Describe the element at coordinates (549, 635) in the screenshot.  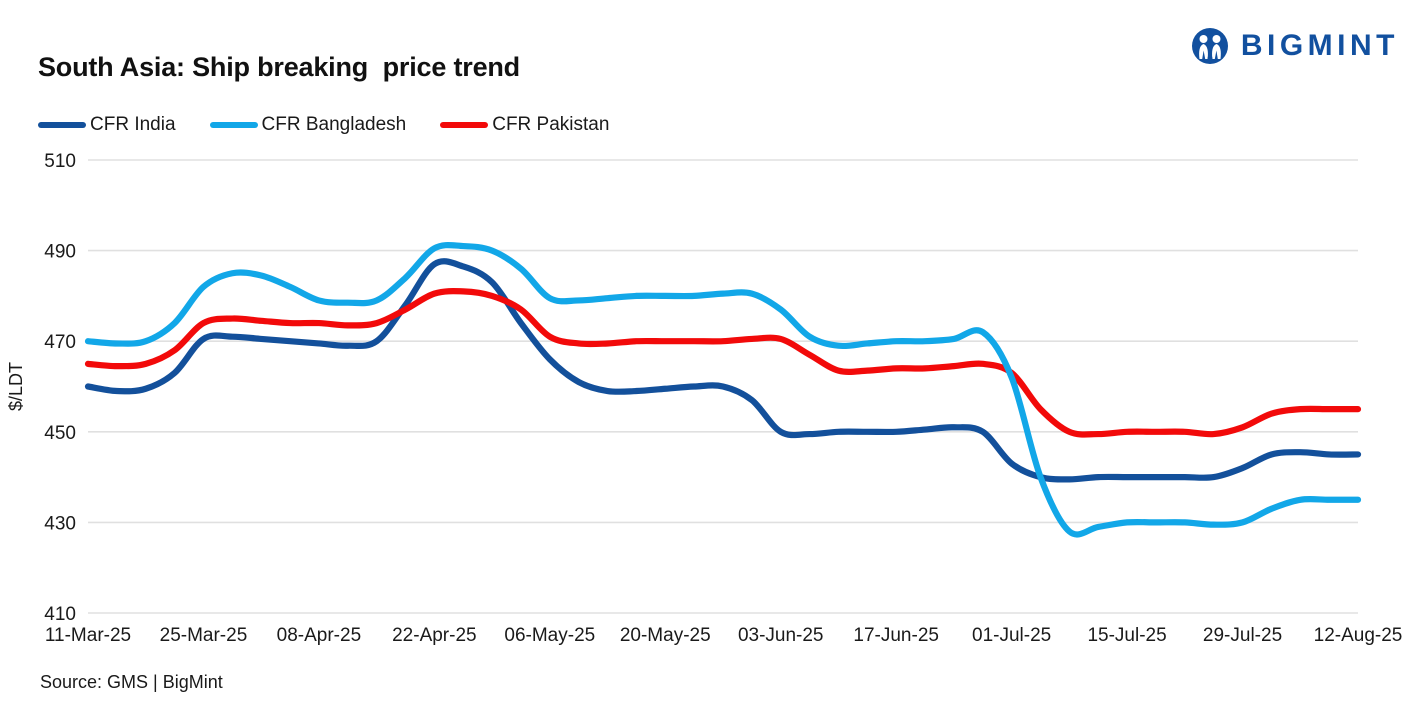
I see `x-tick-label: 06-May-25` at that location.